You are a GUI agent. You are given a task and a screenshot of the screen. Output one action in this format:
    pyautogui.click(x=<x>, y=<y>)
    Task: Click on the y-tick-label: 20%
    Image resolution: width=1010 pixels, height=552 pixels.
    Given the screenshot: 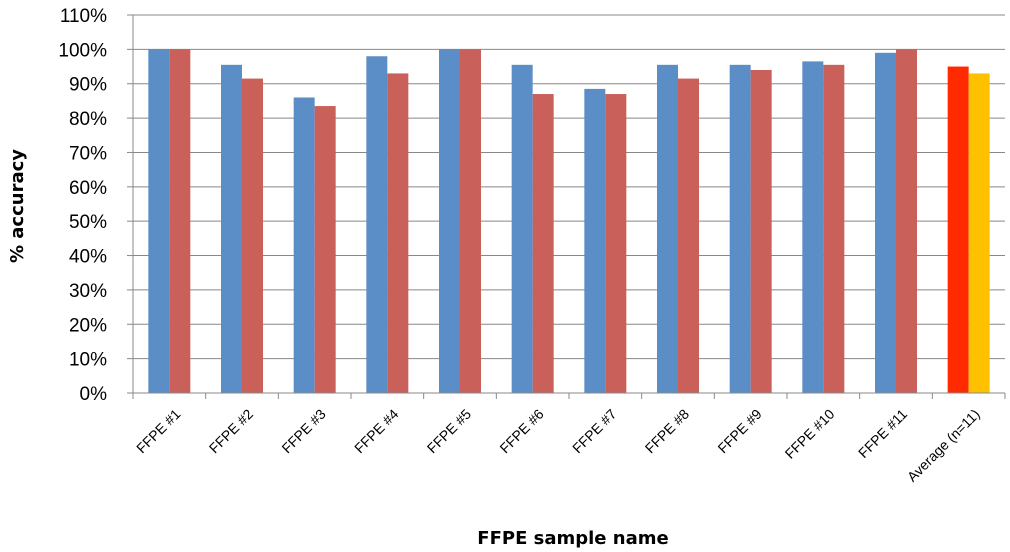 What is the action you would take?
    pyautogui.click(x=88, y=325)
    